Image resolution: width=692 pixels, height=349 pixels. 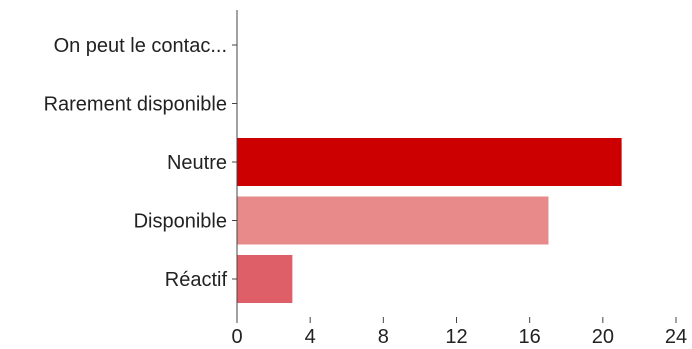 What do you see at coordinates (603, 337) in the screenshot?
I see `x-tick-label-5: 20` at bounding box center [603, 337].